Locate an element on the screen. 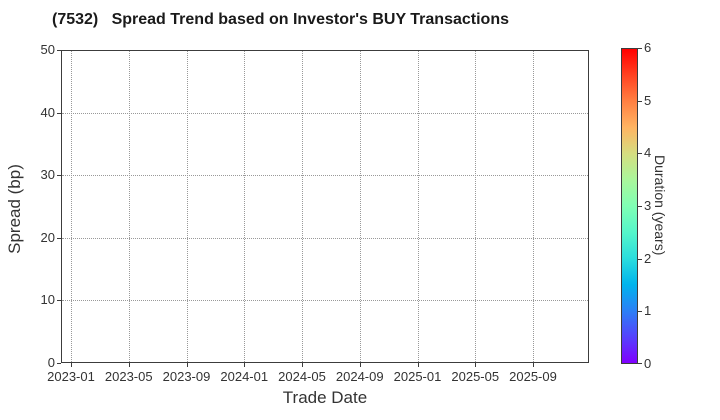  colorbar-tick-label: 2 is located at coordinates (648, 258).